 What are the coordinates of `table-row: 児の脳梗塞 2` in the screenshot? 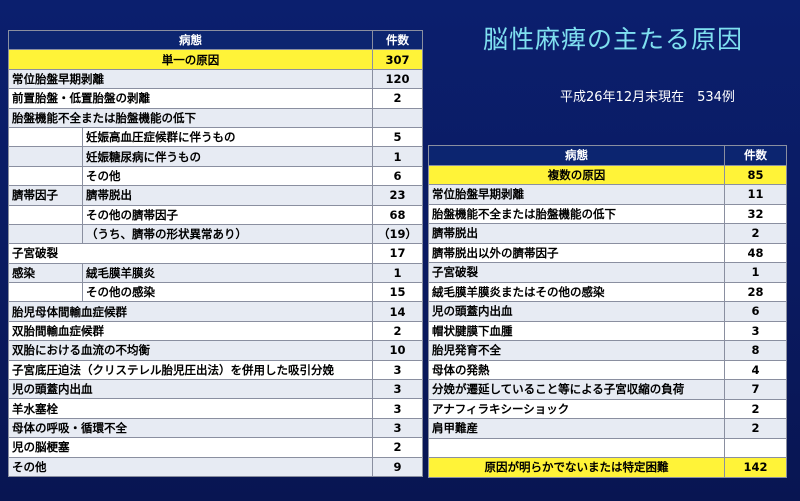 It's located at (215, 447).